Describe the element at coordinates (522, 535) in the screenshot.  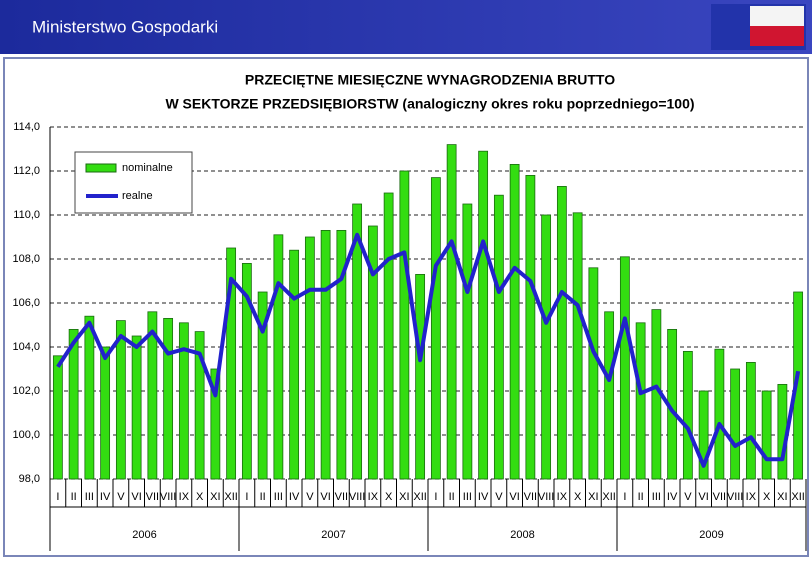
I see `group-label: 2008` at that location.